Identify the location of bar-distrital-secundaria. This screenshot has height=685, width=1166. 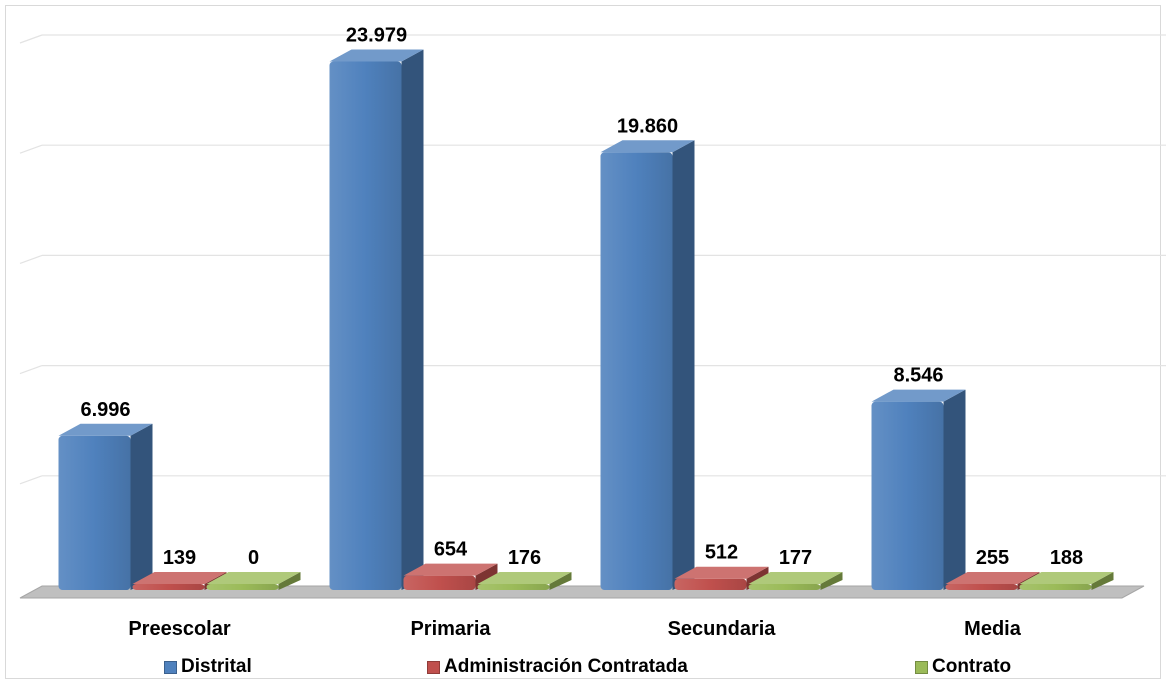
(647, 365).